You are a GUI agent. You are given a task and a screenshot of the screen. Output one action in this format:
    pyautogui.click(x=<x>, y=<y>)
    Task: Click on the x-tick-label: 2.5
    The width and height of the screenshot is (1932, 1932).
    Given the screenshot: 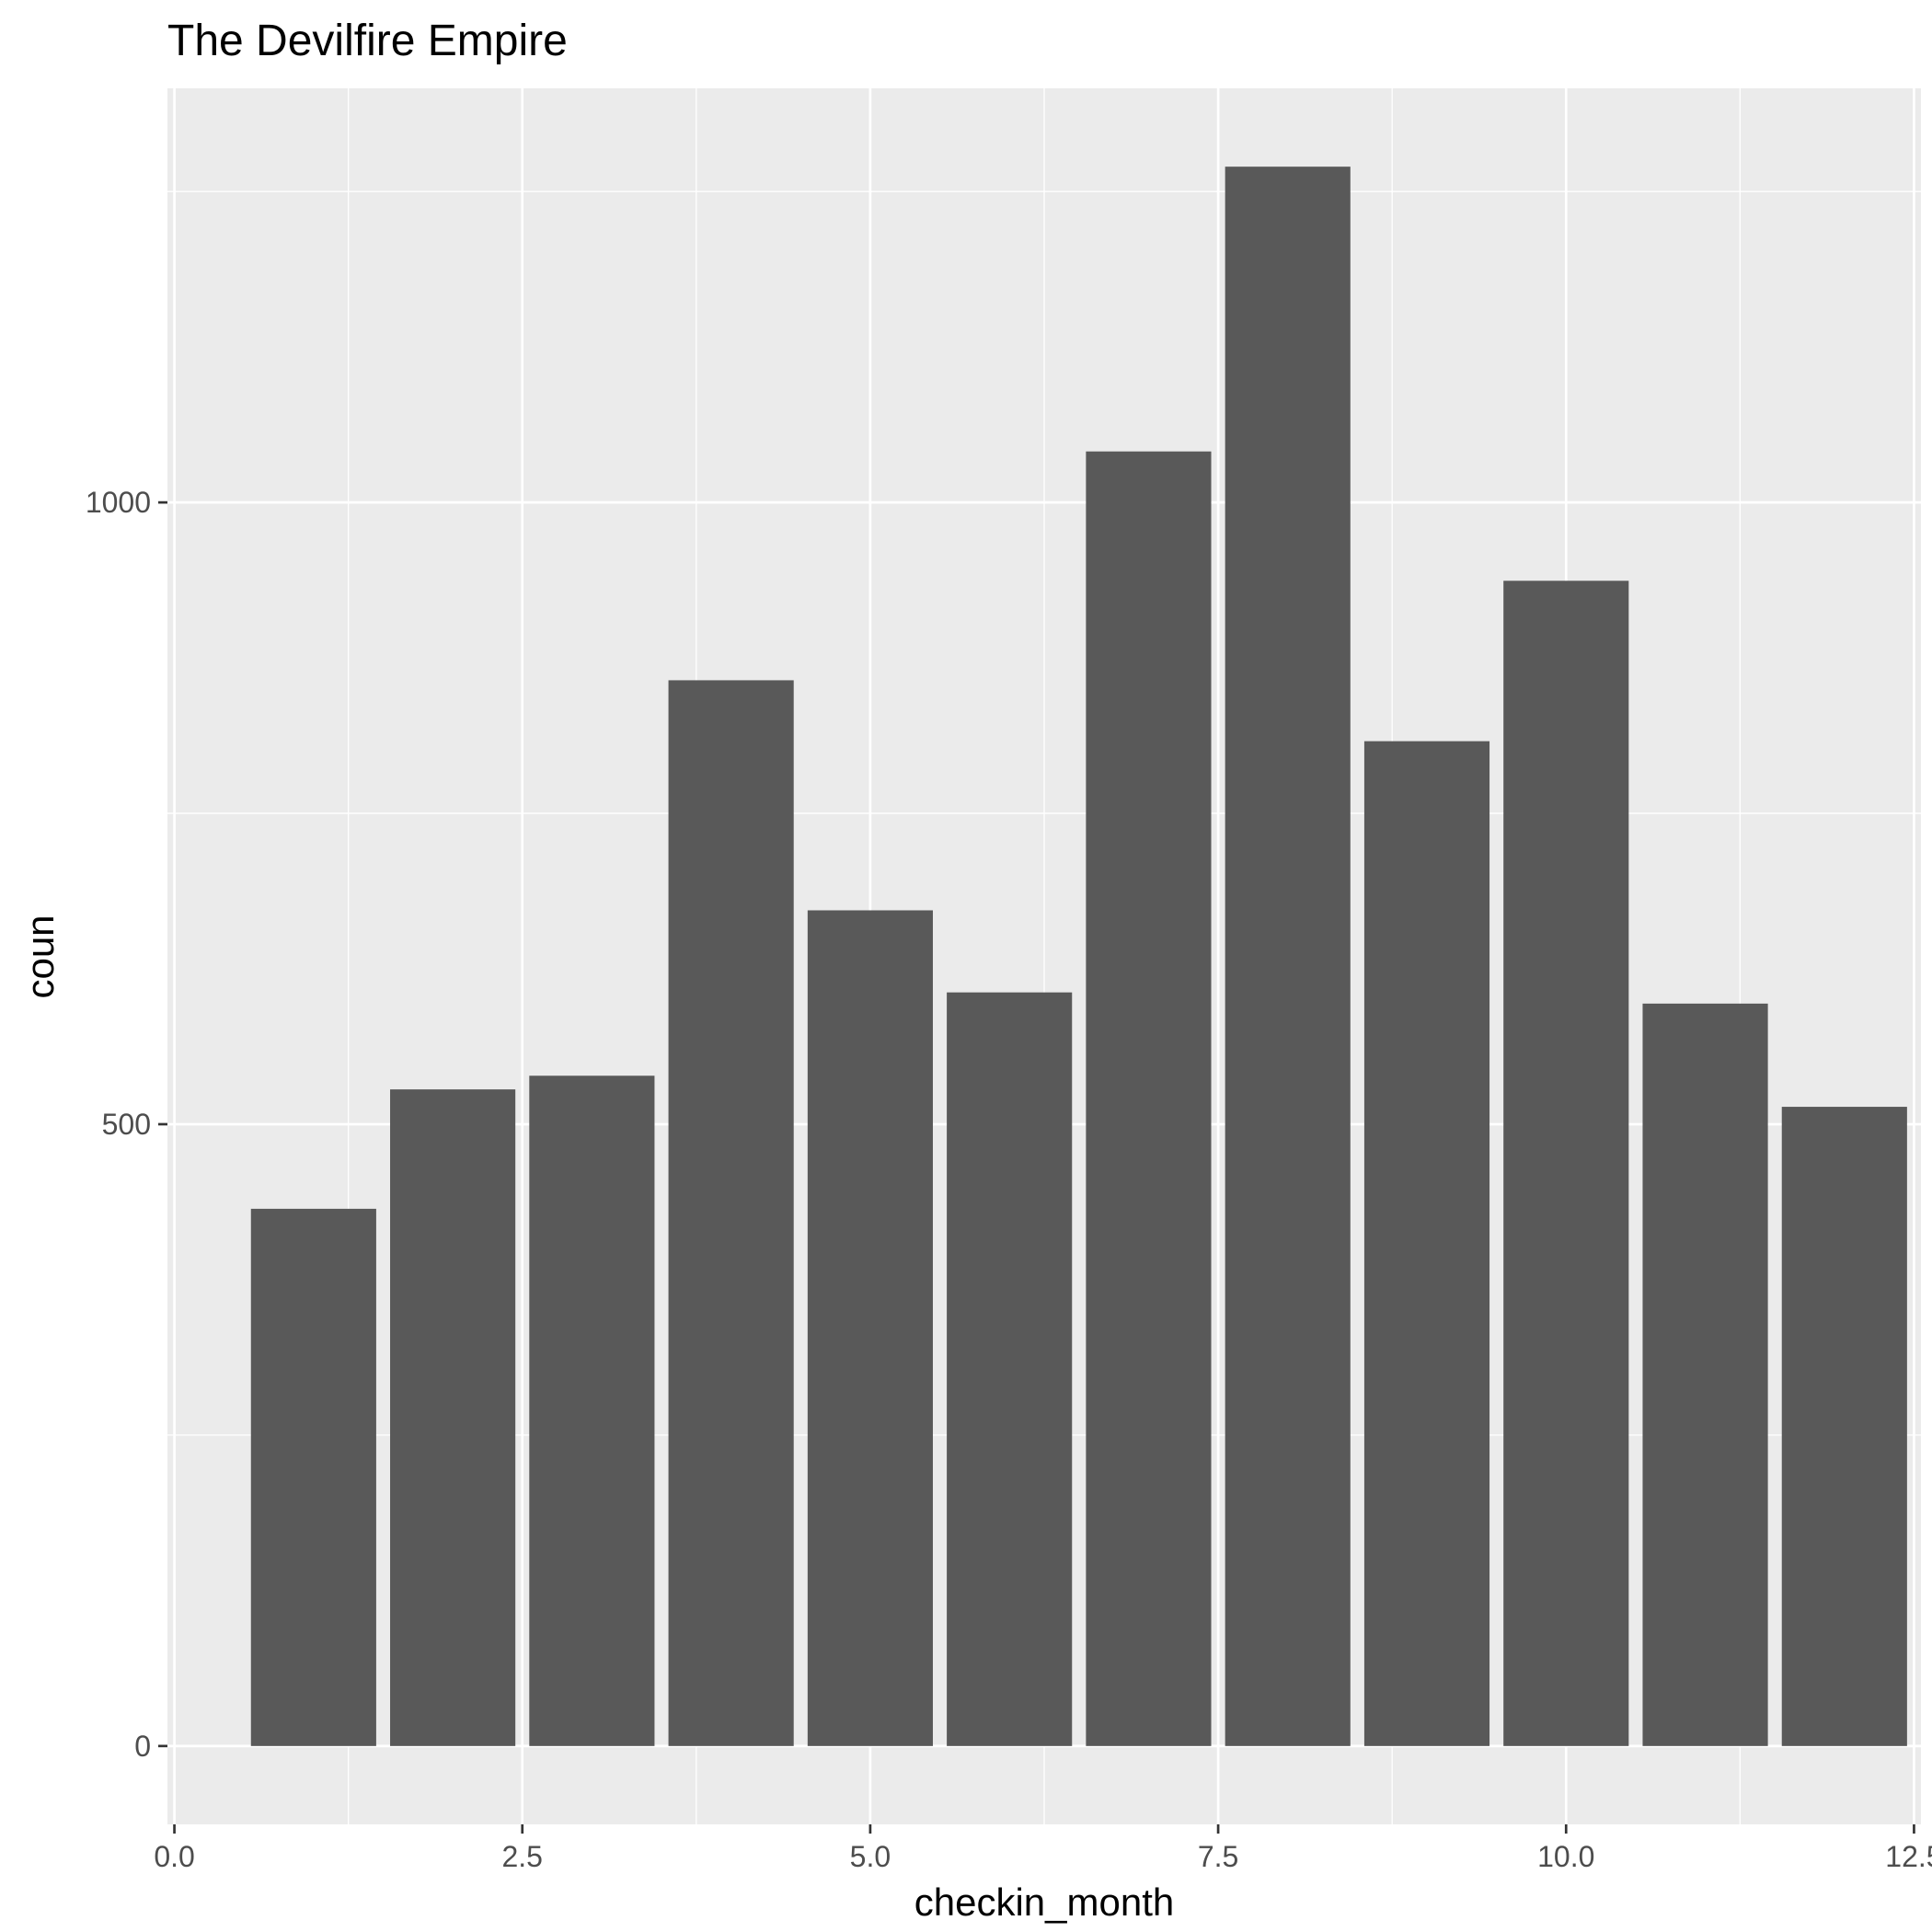 What is the action you would take?
    pyautogui.click(x=521, y=1856)
    